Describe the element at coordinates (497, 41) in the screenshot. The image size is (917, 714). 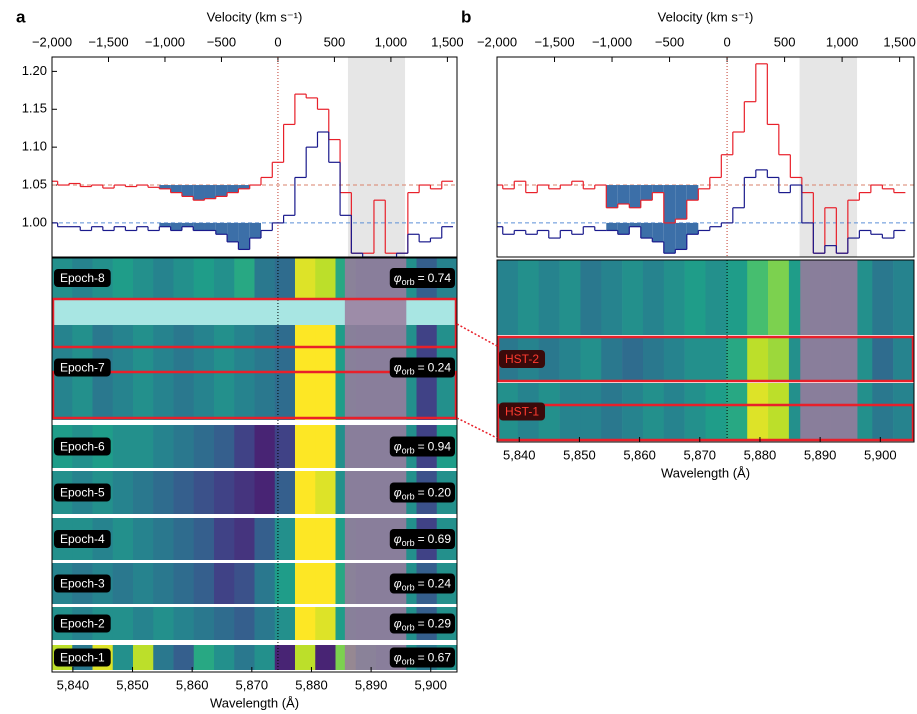
I see `x-tick-label: −2,000` at that location.